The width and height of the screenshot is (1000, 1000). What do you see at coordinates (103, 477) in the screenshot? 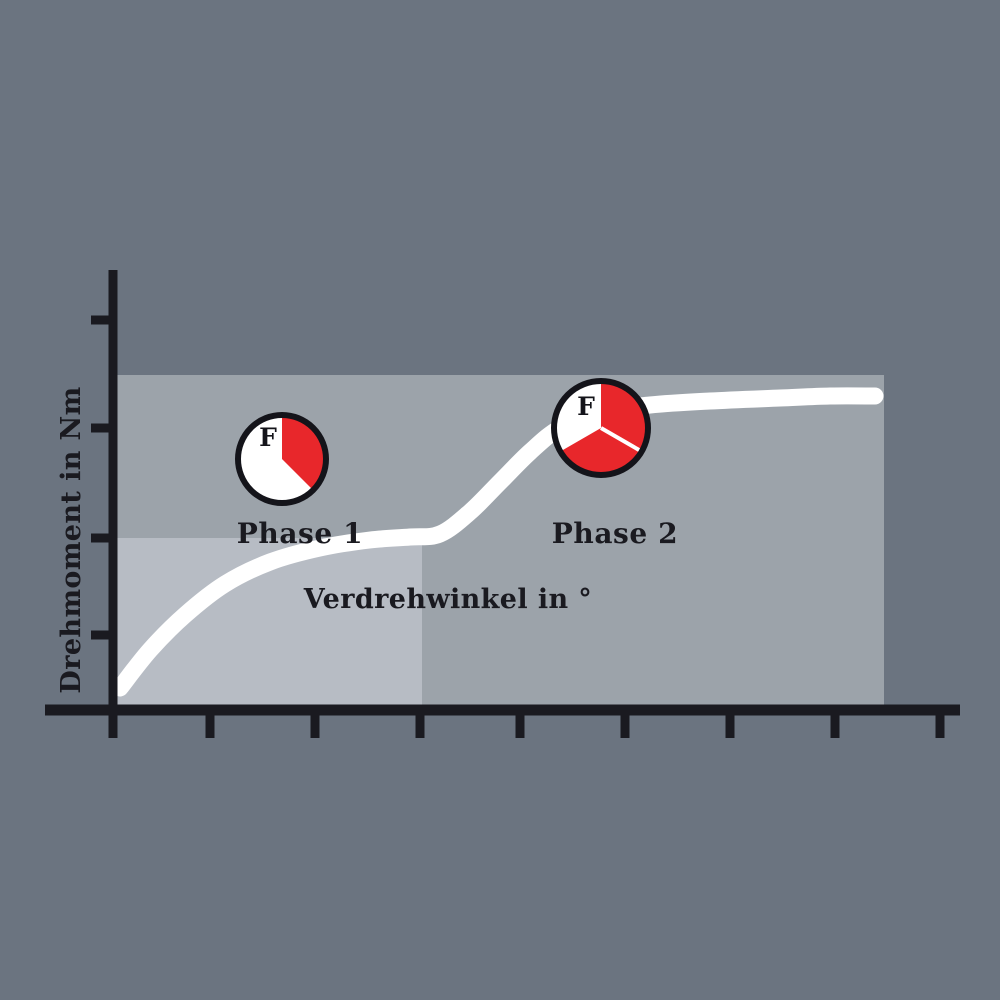
I see `y-axis-ticks` at bounding box center [103, 477].